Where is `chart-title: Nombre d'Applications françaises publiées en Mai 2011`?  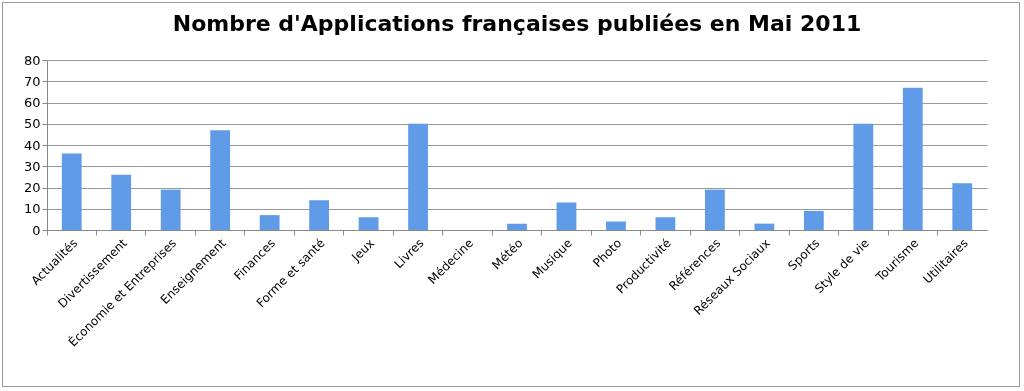
chart-title: Nombre d'Applications françaises publiées en Mai 2011 is located at coordinates (517, 23).